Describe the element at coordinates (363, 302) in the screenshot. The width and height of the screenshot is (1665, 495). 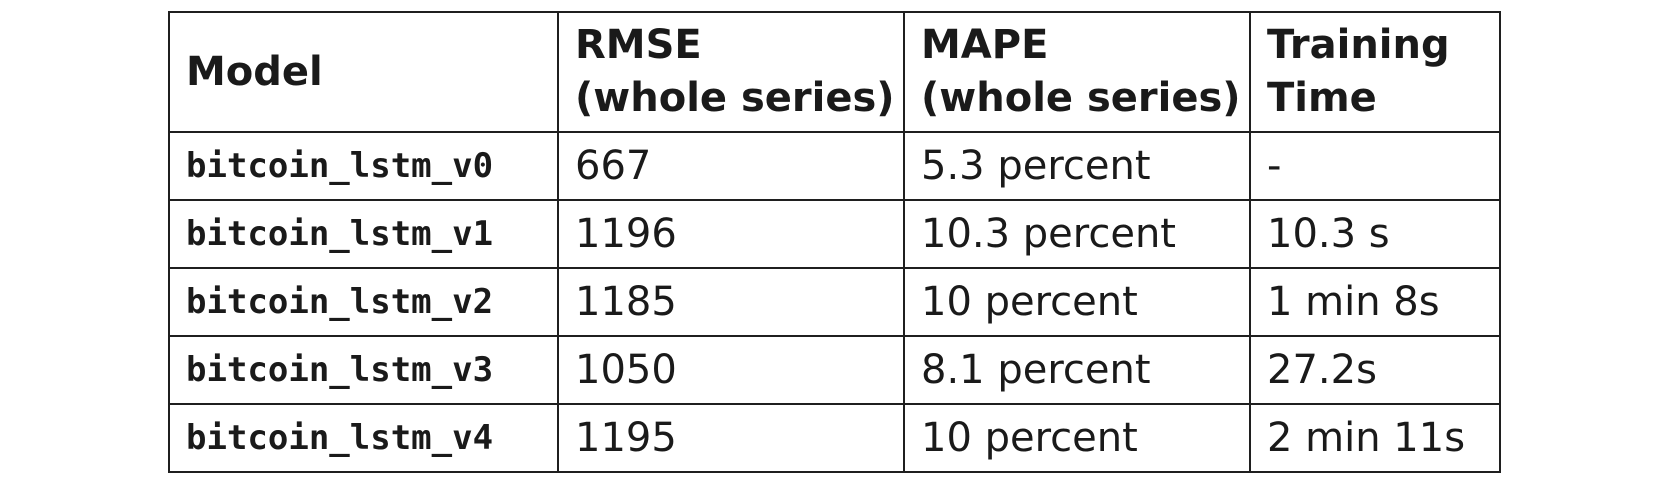
I see `model-name-cell: bitcoin_lstm_v2` at that location.